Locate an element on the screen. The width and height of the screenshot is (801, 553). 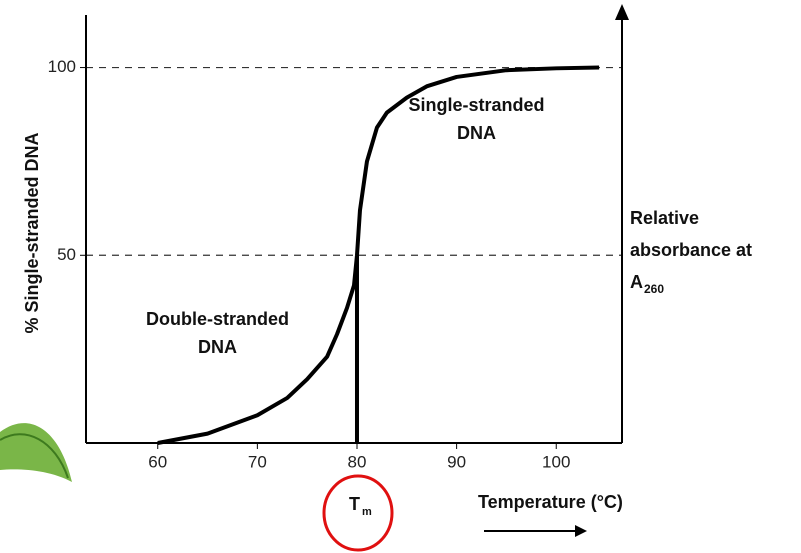
x-axis-label: Temperature (°C) is located at coordinates (550, 502).